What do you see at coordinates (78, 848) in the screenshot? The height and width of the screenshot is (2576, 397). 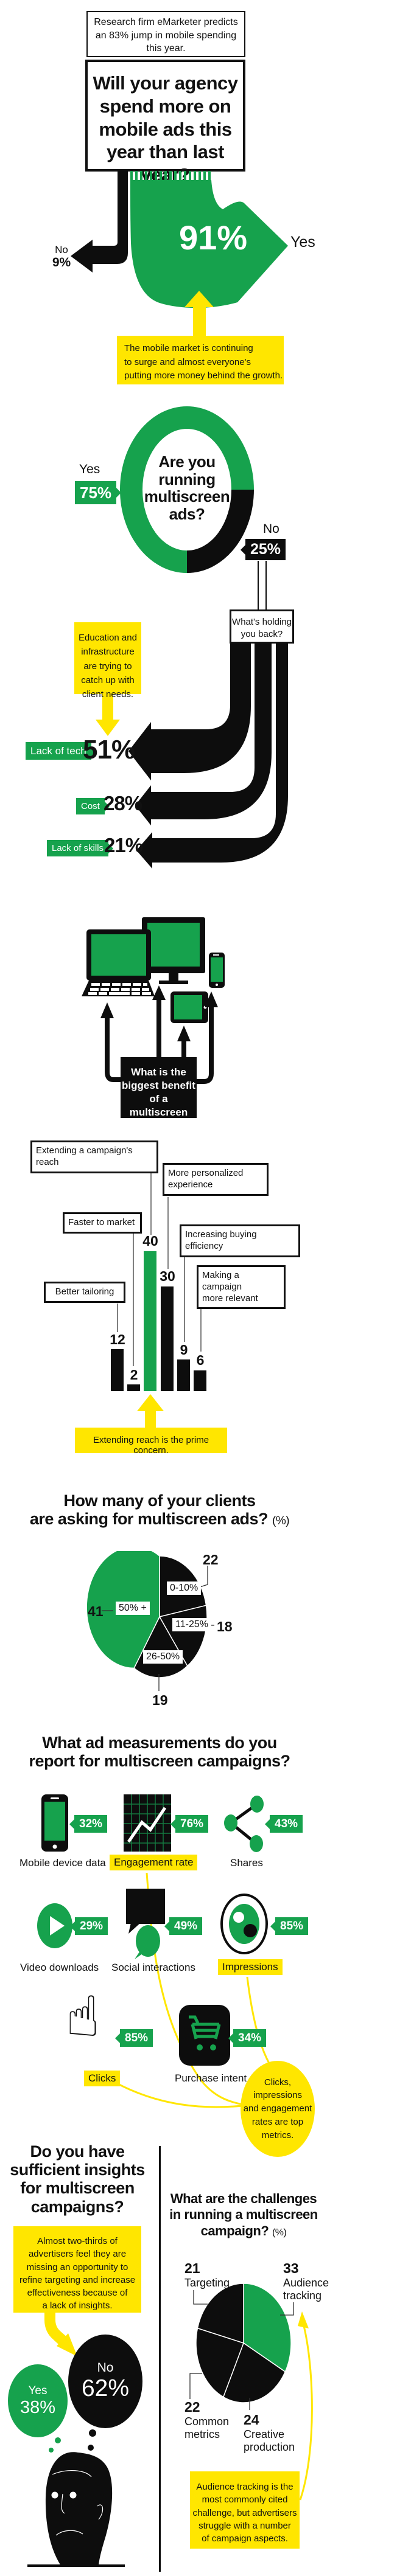 I see `reason-label-lack-of-skills: Lack of skills` at bounding box center [78, 848].